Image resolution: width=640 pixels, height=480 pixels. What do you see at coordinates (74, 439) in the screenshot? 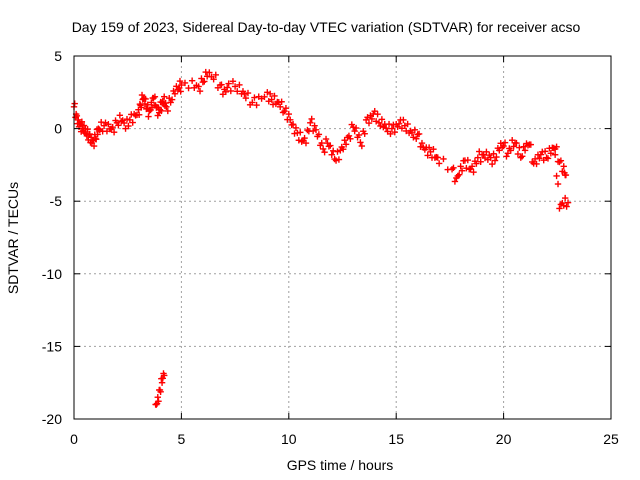
I see `x-tick-label: 0` at bounding box center [74, 439].